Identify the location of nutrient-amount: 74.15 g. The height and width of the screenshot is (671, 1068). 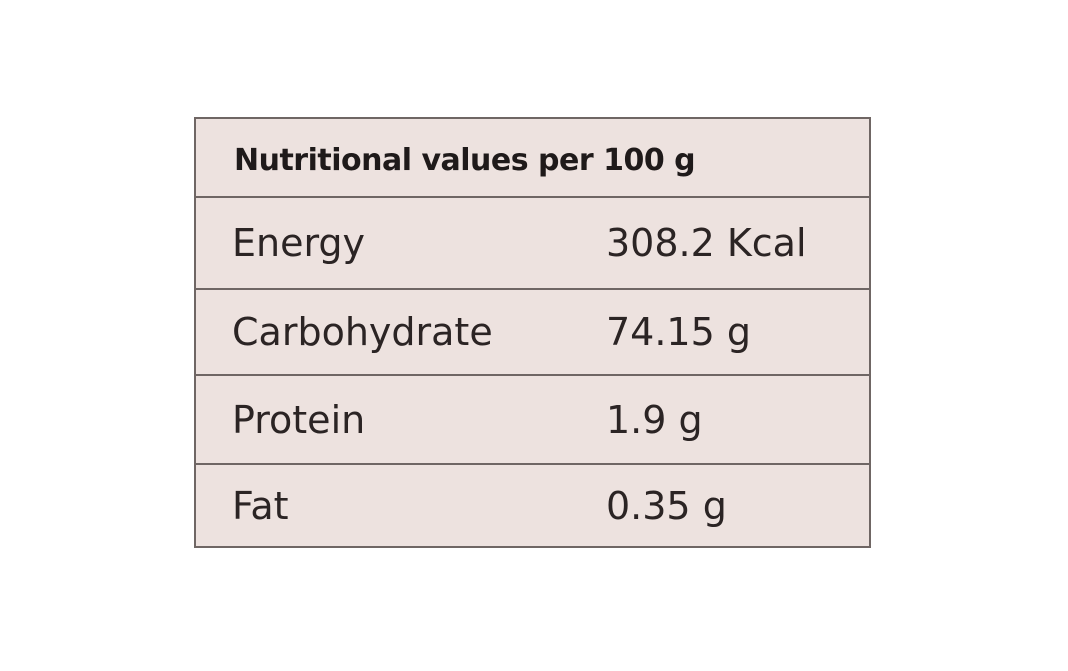
(678, 332).